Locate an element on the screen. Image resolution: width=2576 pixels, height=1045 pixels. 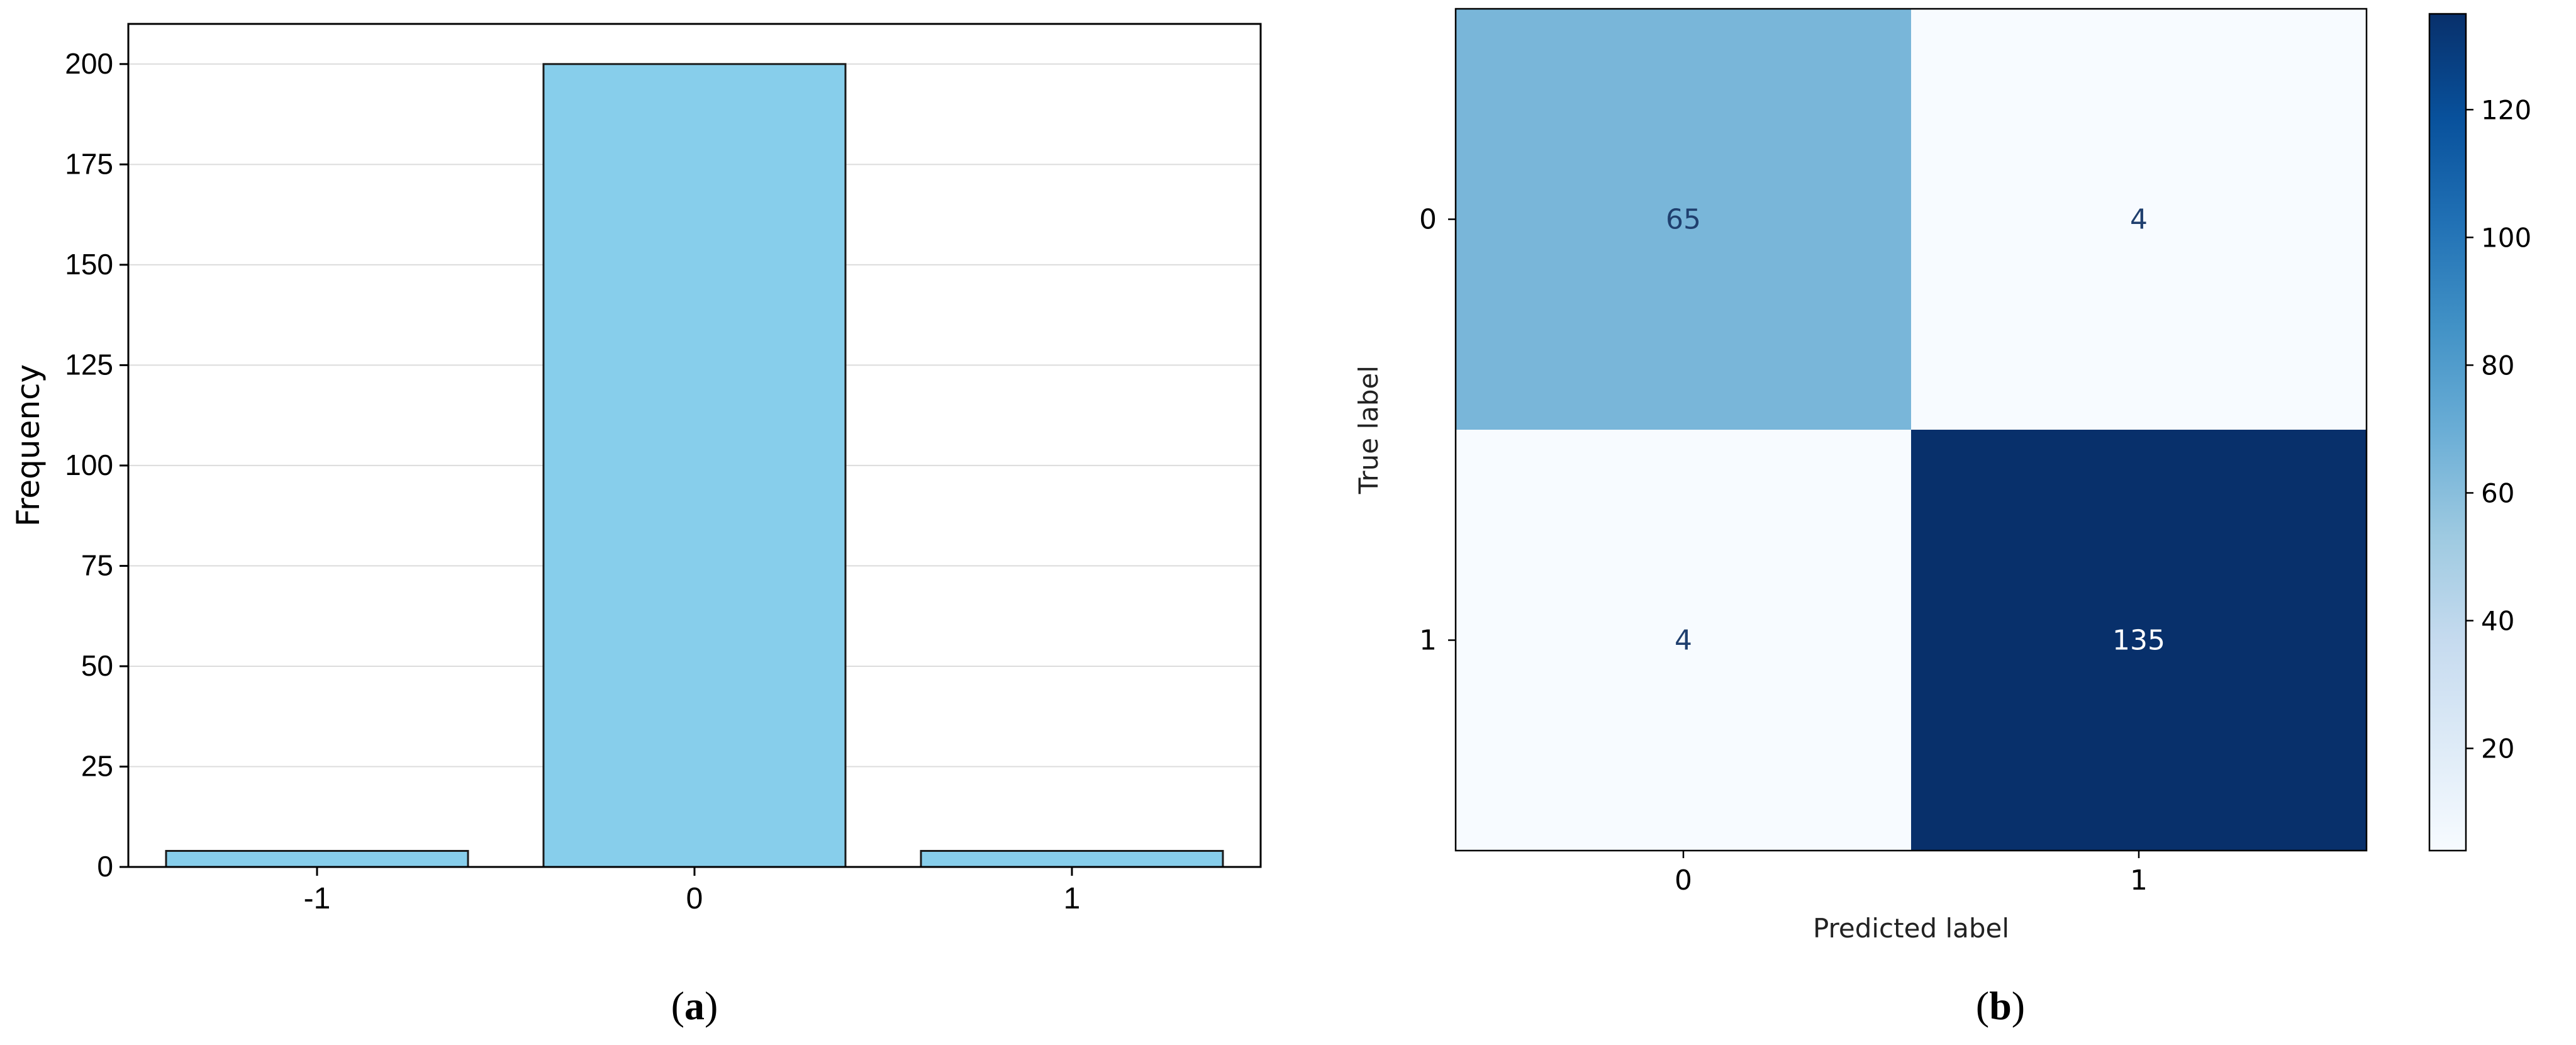
row-tick-label: 0 is located at coordinates (1428, 220).